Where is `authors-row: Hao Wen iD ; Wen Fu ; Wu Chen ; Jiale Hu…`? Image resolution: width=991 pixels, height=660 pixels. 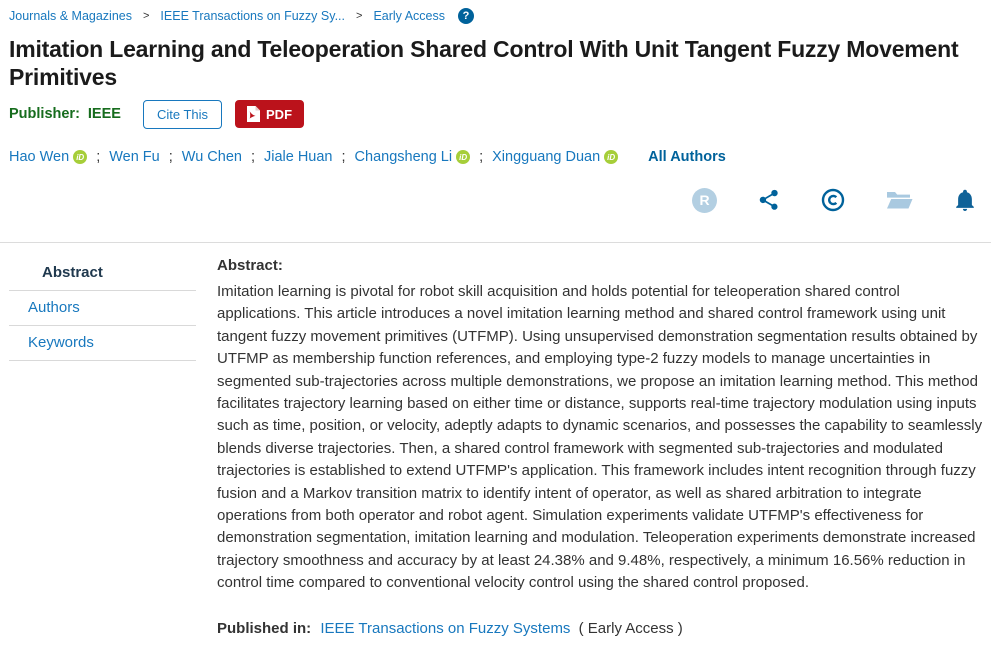 authors-row: Hao Wen iD ; Wen Fu ; Wu Chen ; Jiale Hu… is located at coordinates (496, 157).